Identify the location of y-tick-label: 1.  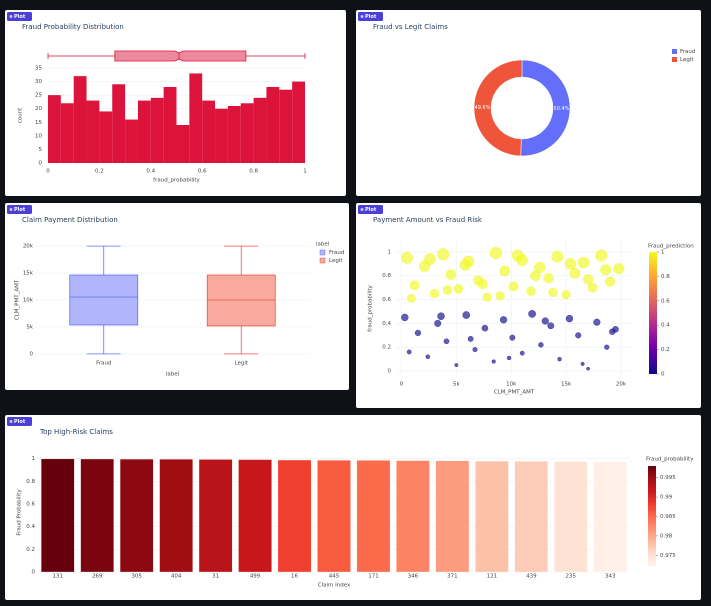
(390, 252).